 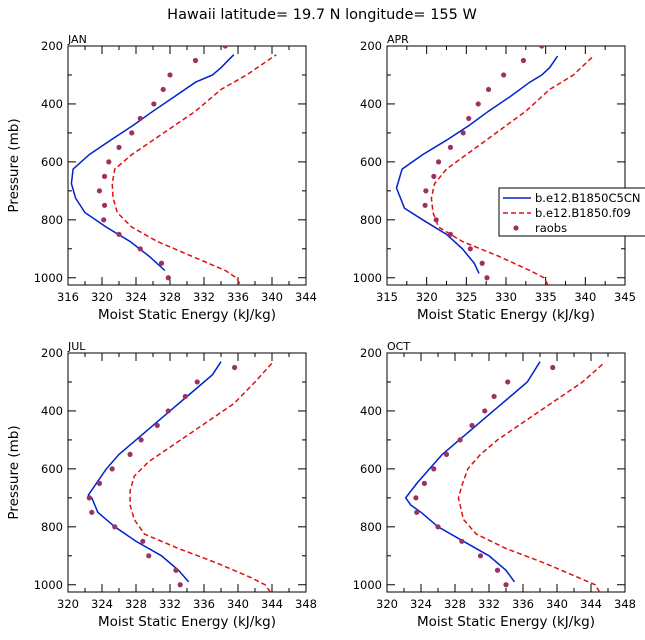 What do you see at coordinates (77, 39) in the screenshot?
I see `panel-title: JAN` at bounding box center [77, 39].